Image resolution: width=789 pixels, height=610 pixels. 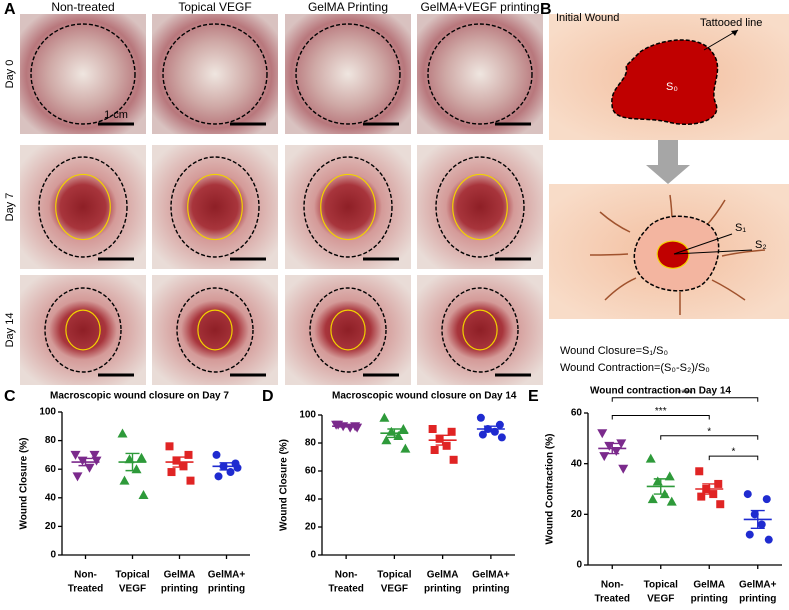 I want to click on pointer, so click(x=713, y=252).